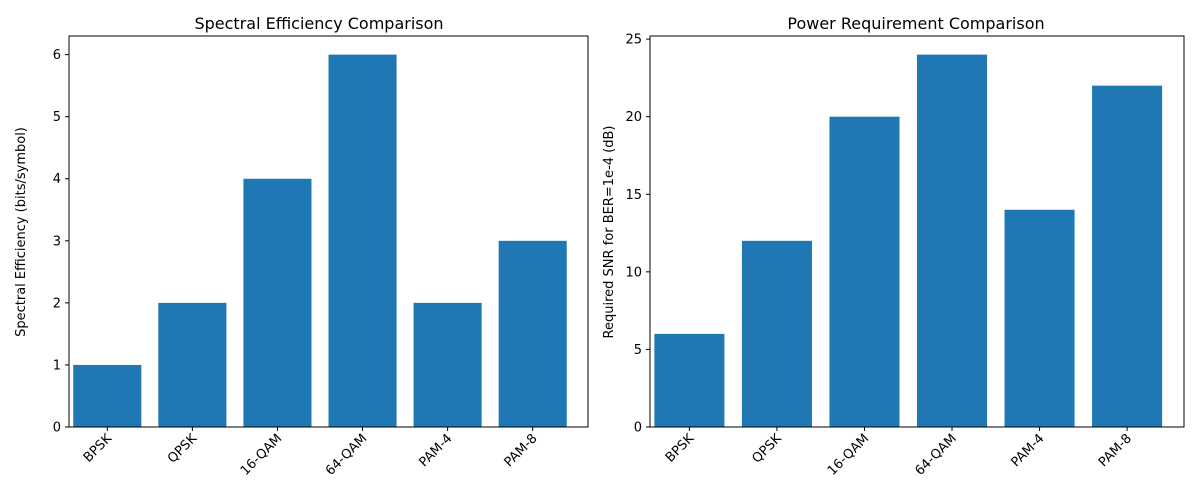 This screenshot has width=1200, height=500. I want to click on y-tick-label: 4, so click(57, 179).